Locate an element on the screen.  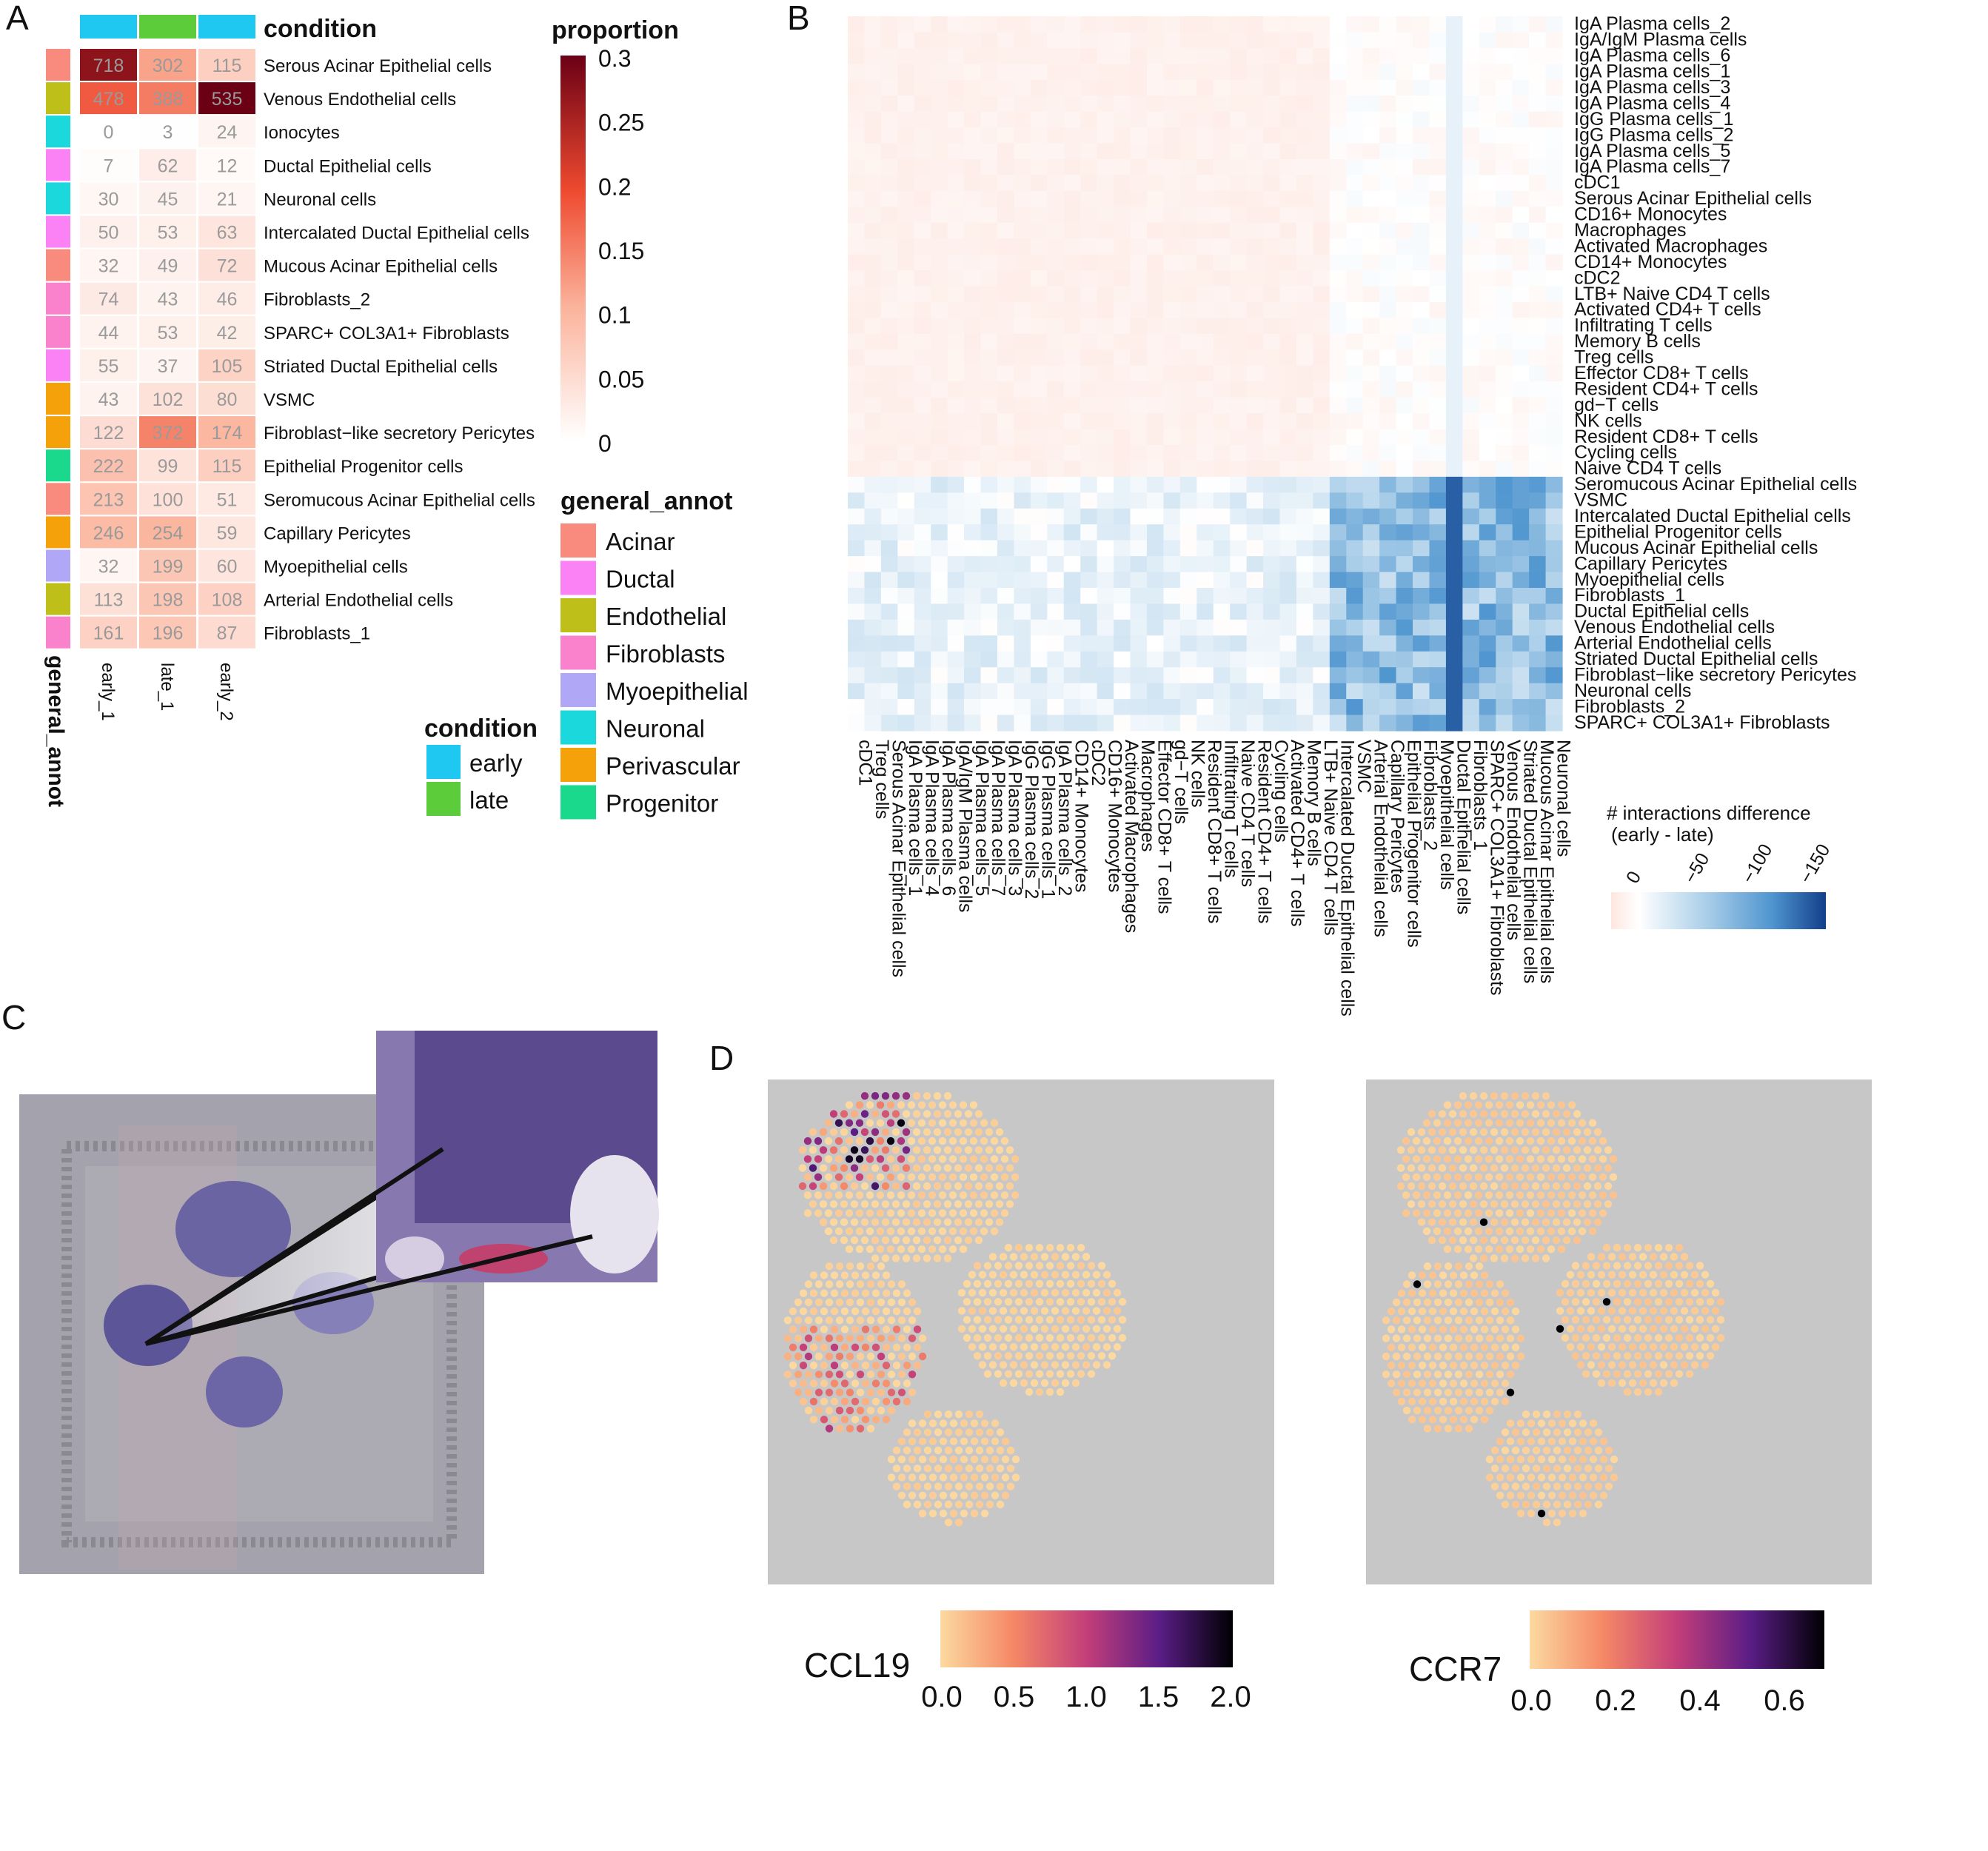
row-label: VSMC is located at coordinates (289, 400).